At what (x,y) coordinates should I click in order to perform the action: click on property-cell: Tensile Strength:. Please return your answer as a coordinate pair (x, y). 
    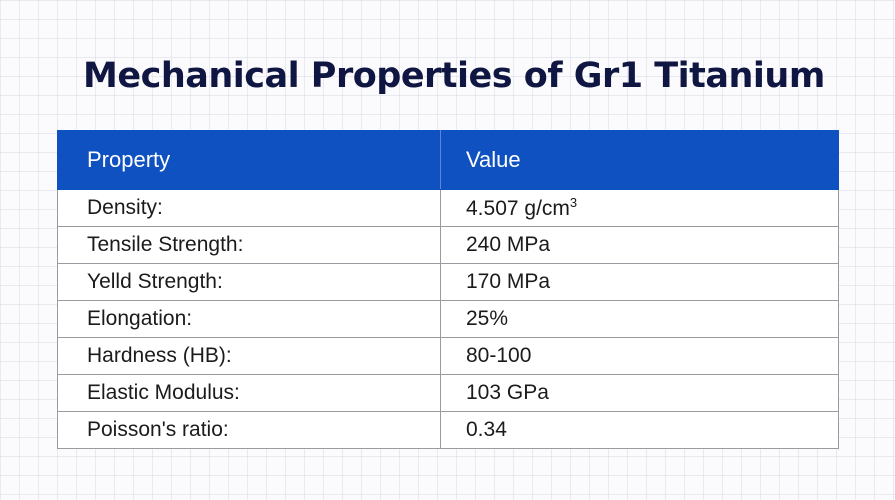
    Looking at the image, I should click on (249, 245).